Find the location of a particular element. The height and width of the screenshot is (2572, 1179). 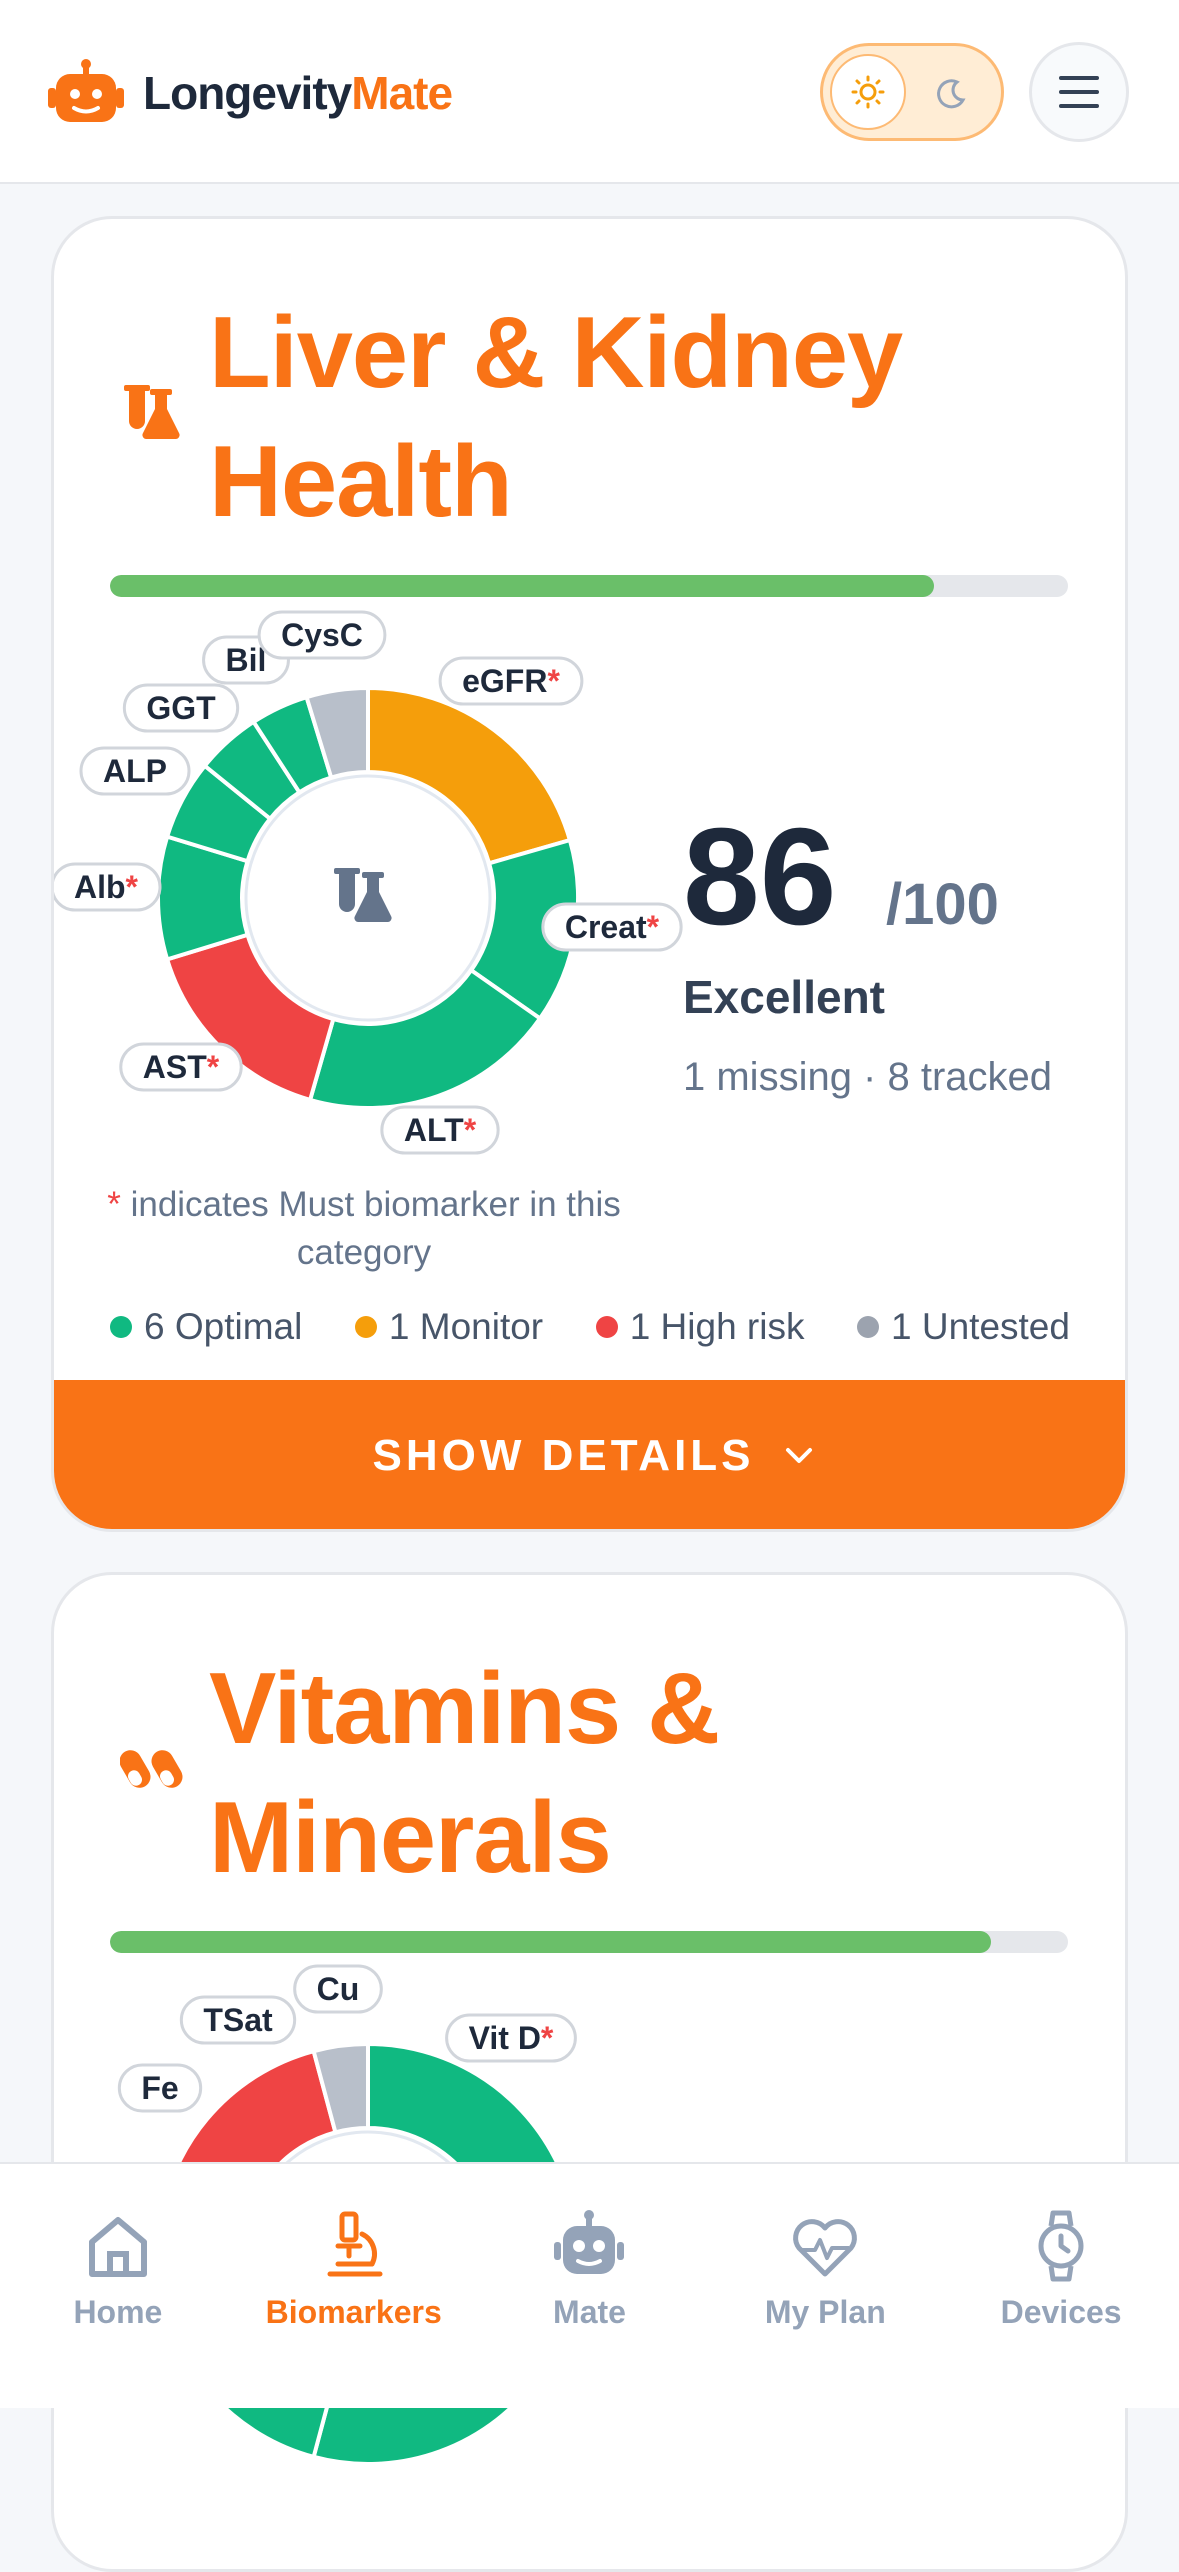

menu-button is located at coordinates (1079, 92).